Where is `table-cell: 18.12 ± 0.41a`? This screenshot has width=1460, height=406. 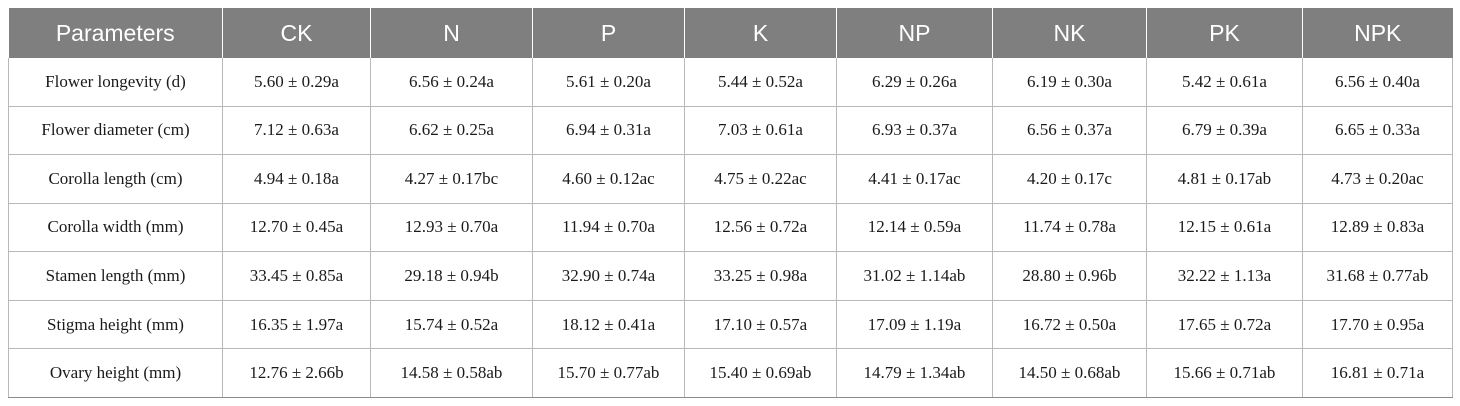
table-cell: 18.12 ± 0.41a is located at coordinates (608, 325).